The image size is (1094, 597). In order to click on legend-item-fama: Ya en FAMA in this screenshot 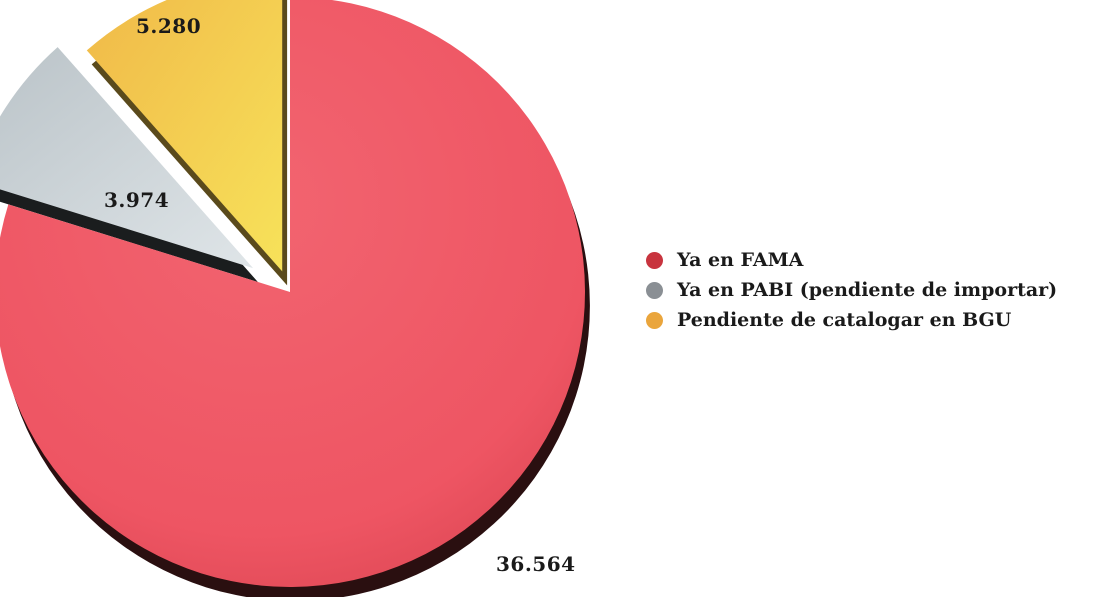, I will do `click(851, 260)`.